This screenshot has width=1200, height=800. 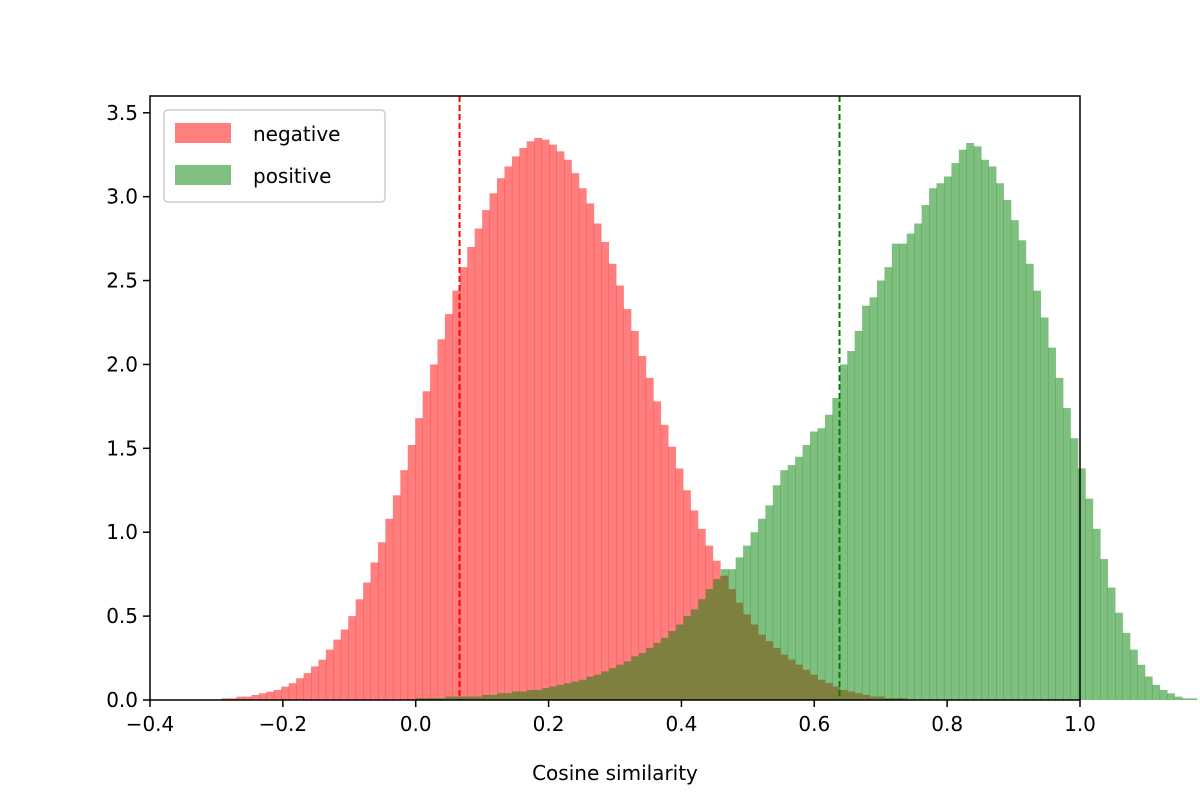 I want to click on y-tick-label: 3.0, so click(x=122, y=197).